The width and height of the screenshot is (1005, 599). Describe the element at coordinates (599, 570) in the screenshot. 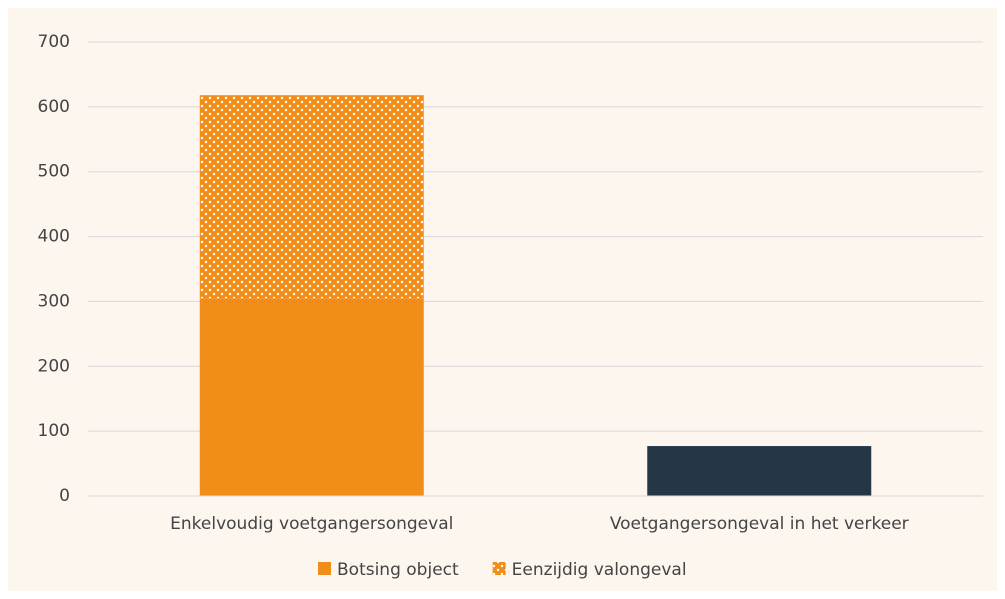

I see `legend-label: Eenzijdig valongeval` at that location.